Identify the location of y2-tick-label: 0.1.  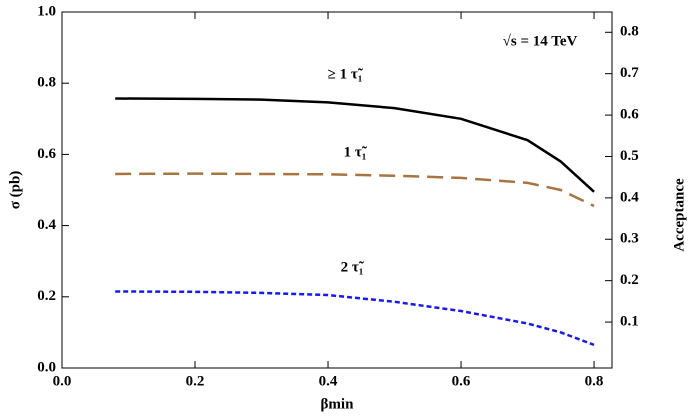
(629, 321).